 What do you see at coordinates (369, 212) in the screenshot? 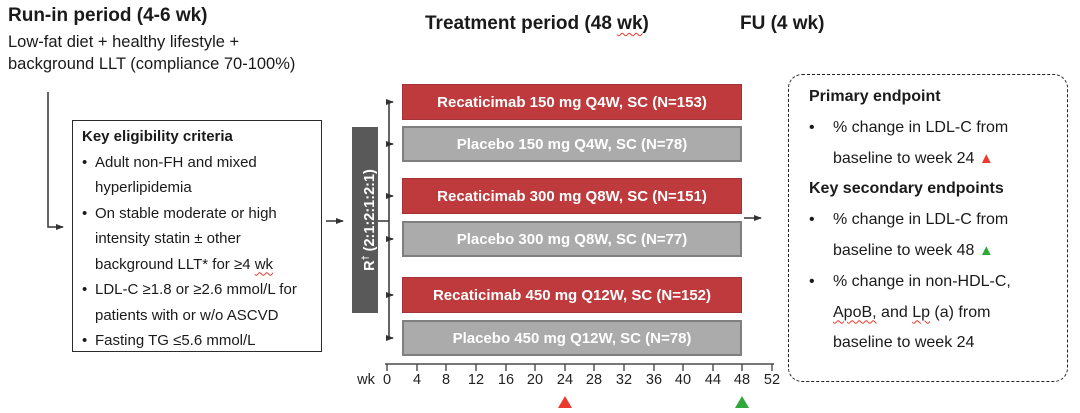
I see `randomization-ratio: (2:1:2:1:2:1)` at bounding box center [369, 212].